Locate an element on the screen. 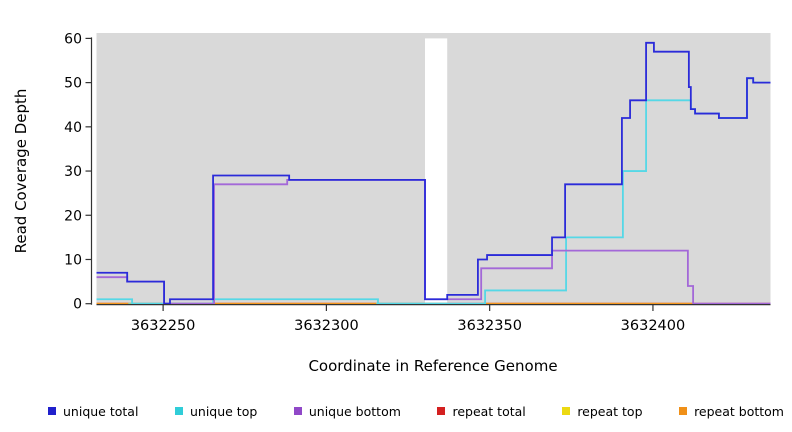  legend-item-unique-total: unique total is located at coordinates (93, 411).